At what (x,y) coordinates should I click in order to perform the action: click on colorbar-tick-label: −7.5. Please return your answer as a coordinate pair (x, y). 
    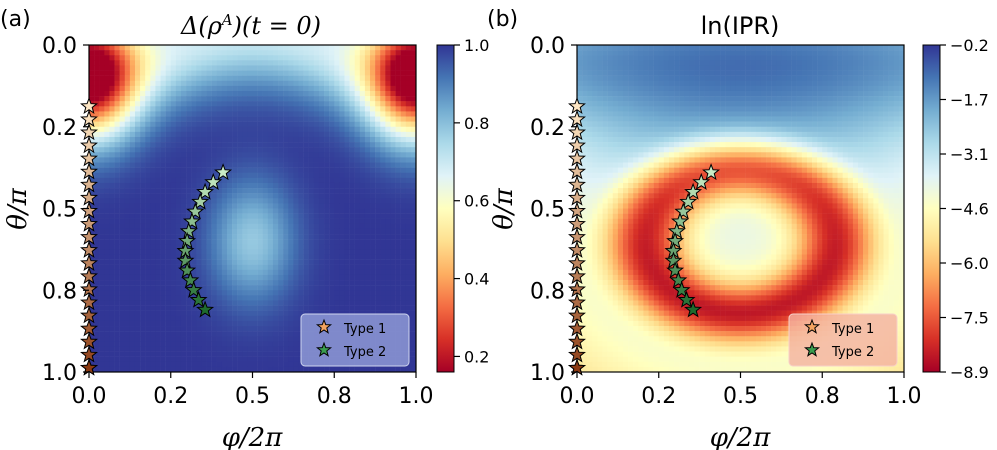
    Looking at the image, I should click on (969, 318).